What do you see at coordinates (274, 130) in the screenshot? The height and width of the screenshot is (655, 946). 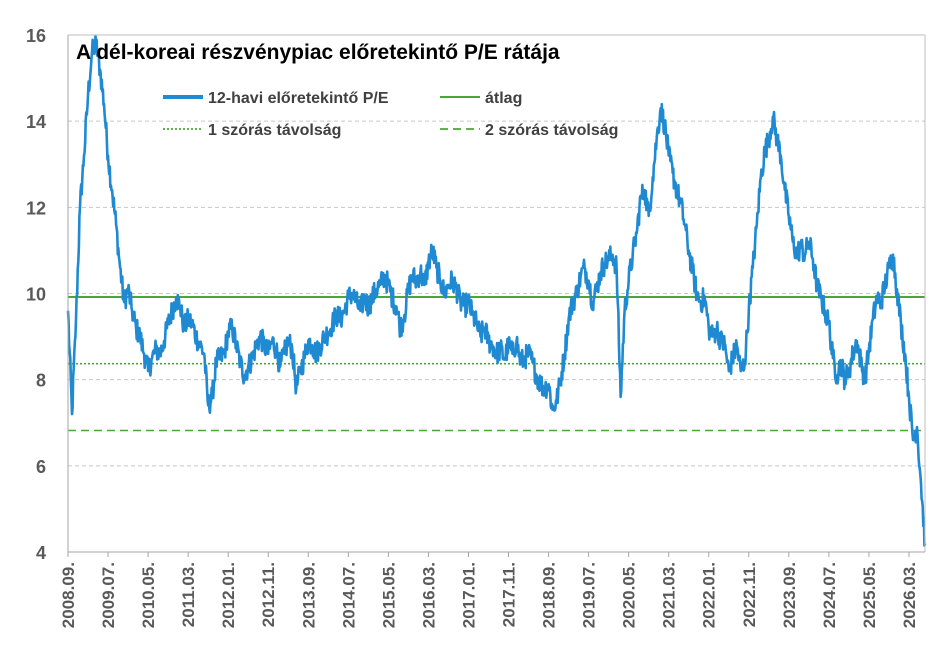 I see `legend-label-1sd: 1 szórás távolság` at bounding box center [274, 130].